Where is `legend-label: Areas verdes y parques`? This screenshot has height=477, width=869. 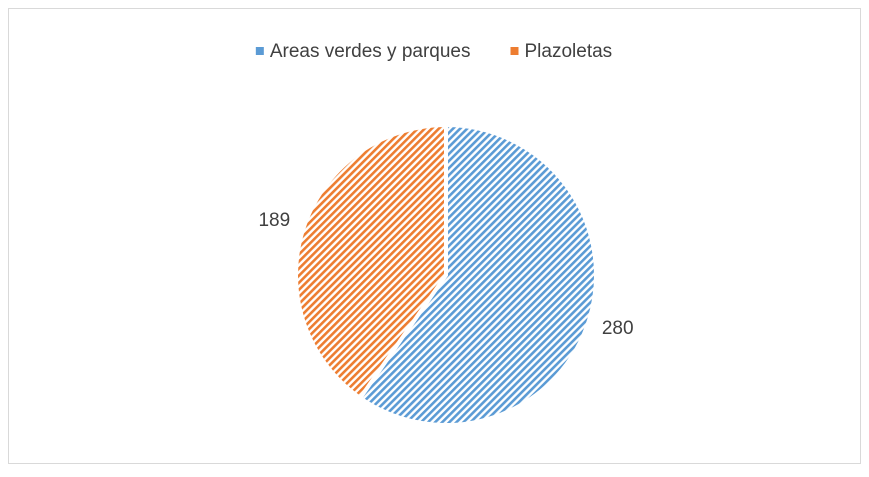 legend-label: Areas verdes y parques is located at coordinates (370, 51).